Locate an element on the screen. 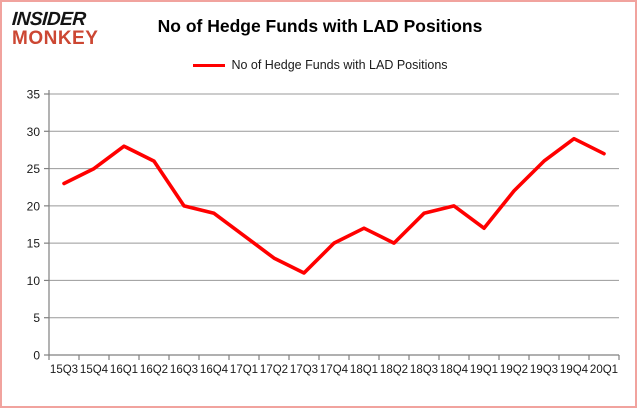  insider-monkey-logo: INSIDER MONKEY is located at coordinates (55, 29).